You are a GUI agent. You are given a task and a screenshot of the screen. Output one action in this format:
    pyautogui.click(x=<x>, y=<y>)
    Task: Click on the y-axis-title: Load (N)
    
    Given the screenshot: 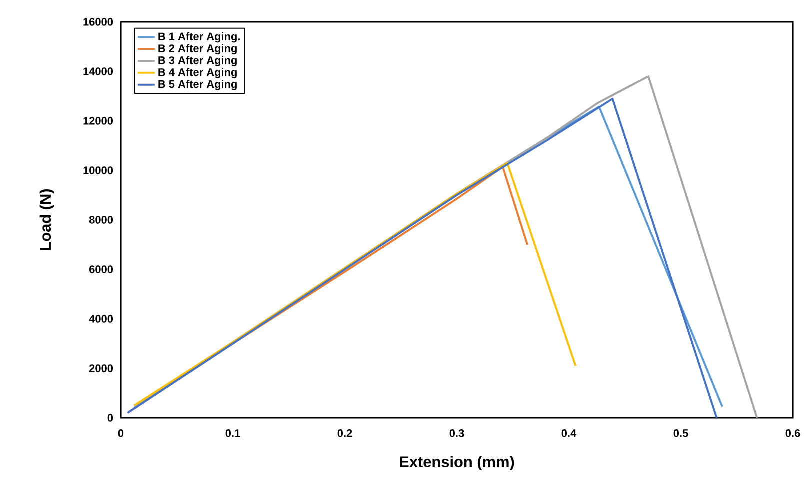 What is the action you would take?
    pyautogui.click(x=47, y=219)
    